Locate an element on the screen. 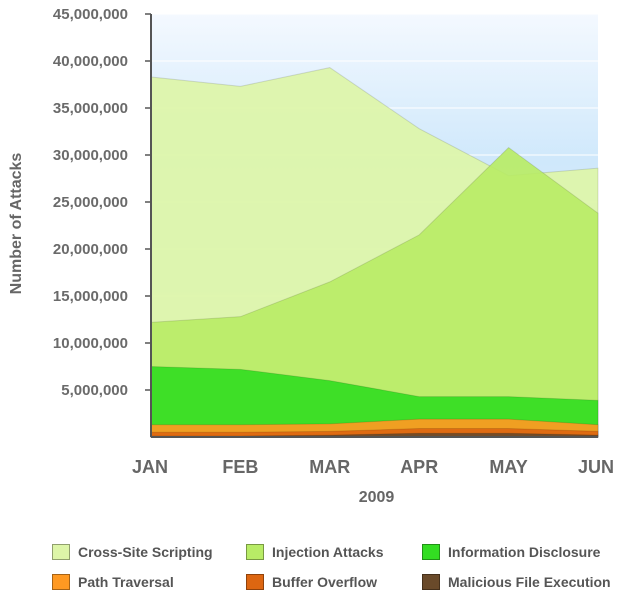 This screenshot has width=620, height=600. y-tick-label: 5,000,000 is located at coordinates (94, 390).